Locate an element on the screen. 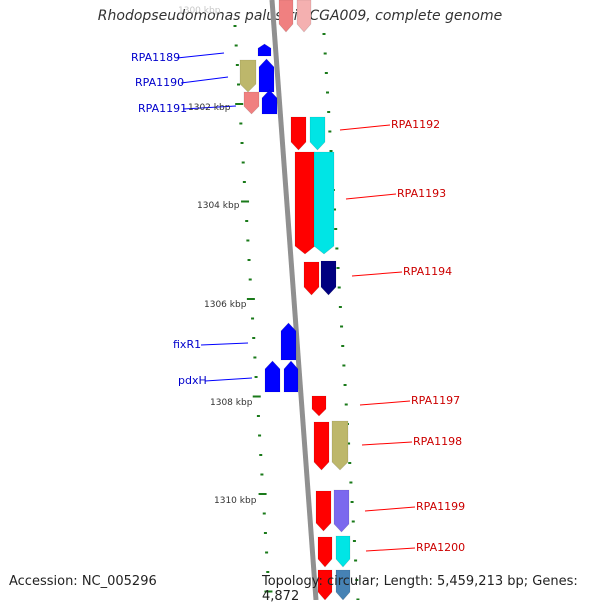 The width and height of the screenshot is (600, 604). gene-label-rpa1197: RPA1197 is located at coordinates (435, 400).